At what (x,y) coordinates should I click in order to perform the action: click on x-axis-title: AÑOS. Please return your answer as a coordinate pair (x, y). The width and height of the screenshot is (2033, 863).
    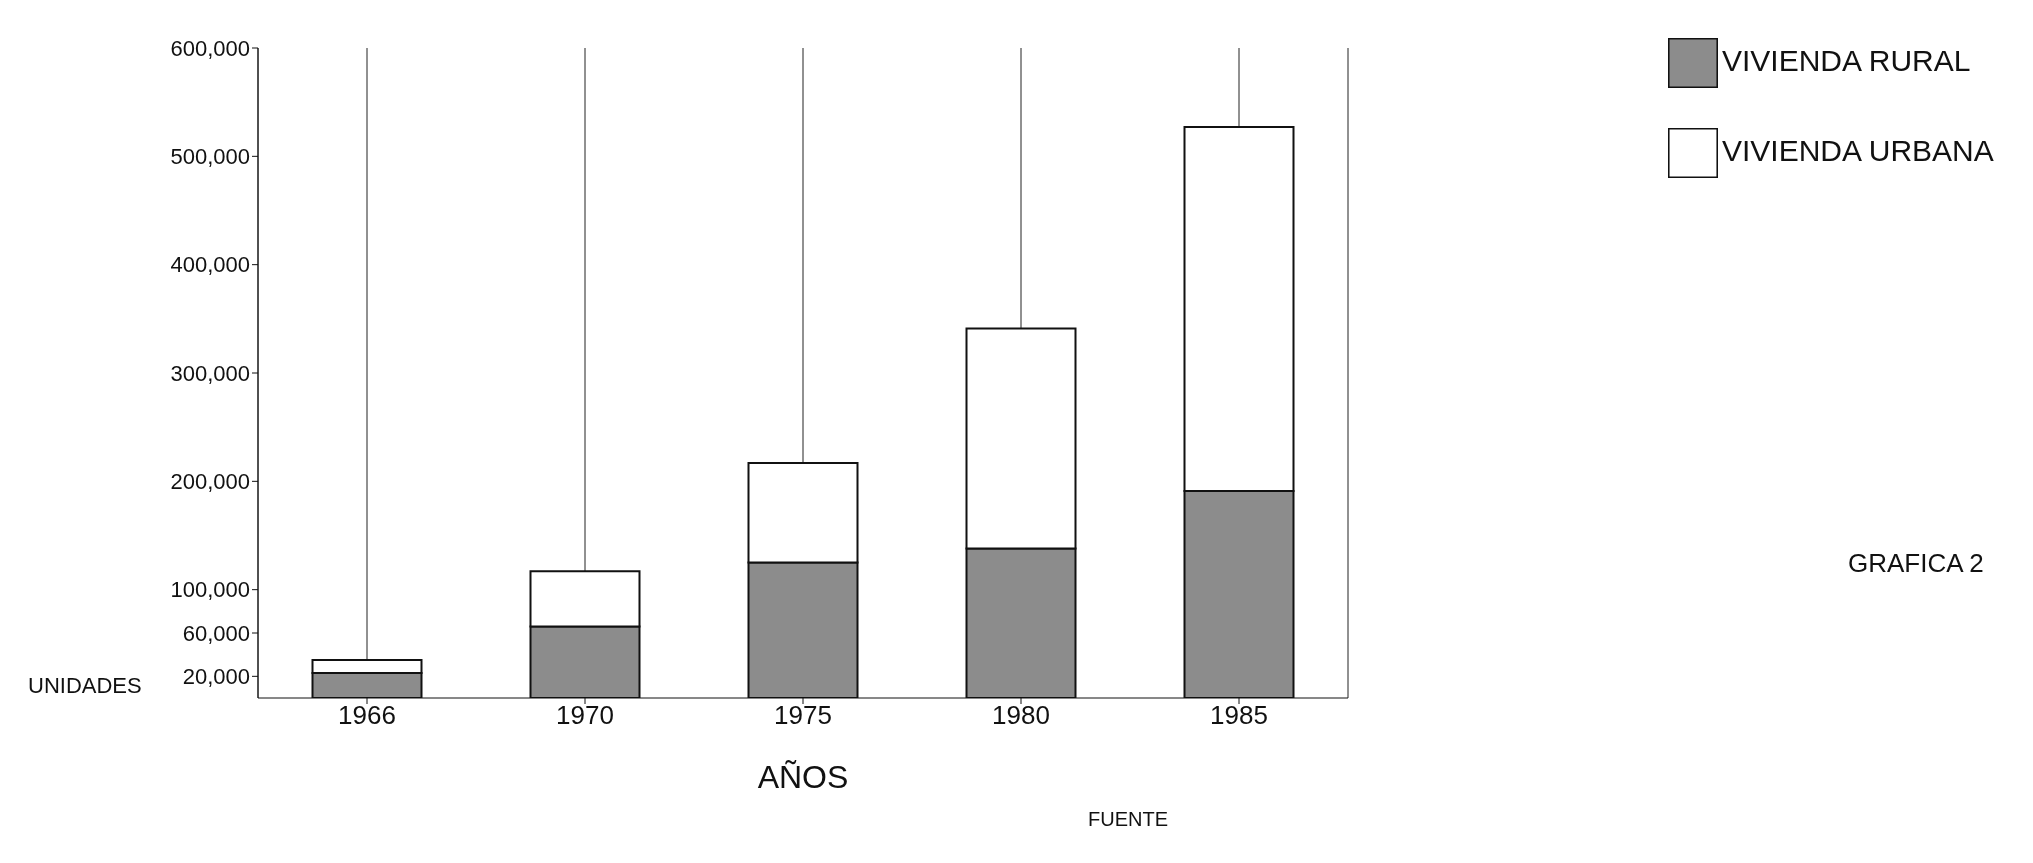
    Looking at the image, I should click on (803, 777).